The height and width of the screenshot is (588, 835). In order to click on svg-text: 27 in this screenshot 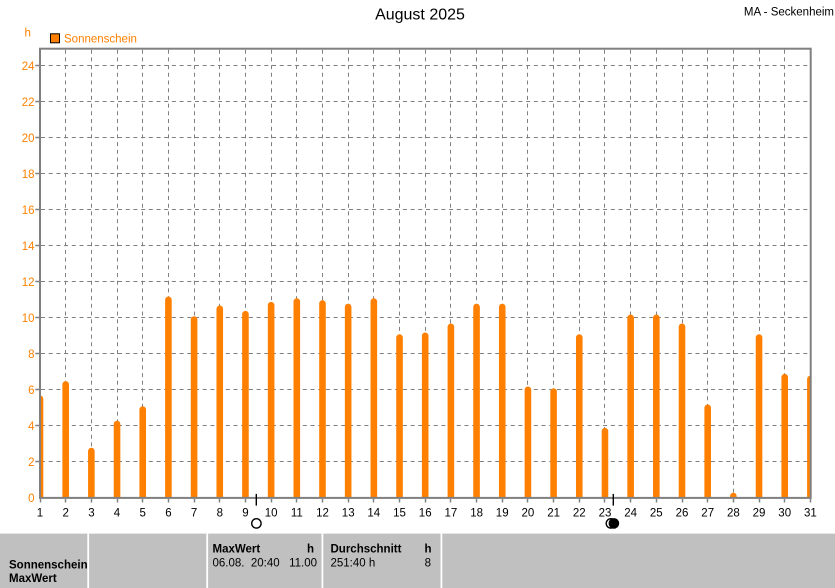, I will do `click(707, 514)`.